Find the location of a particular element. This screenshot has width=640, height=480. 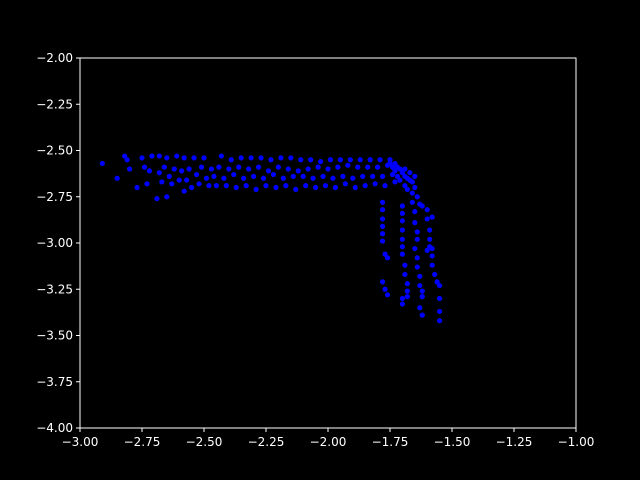

x-tick-label: −1.50 is located at coordinates (452, 442).